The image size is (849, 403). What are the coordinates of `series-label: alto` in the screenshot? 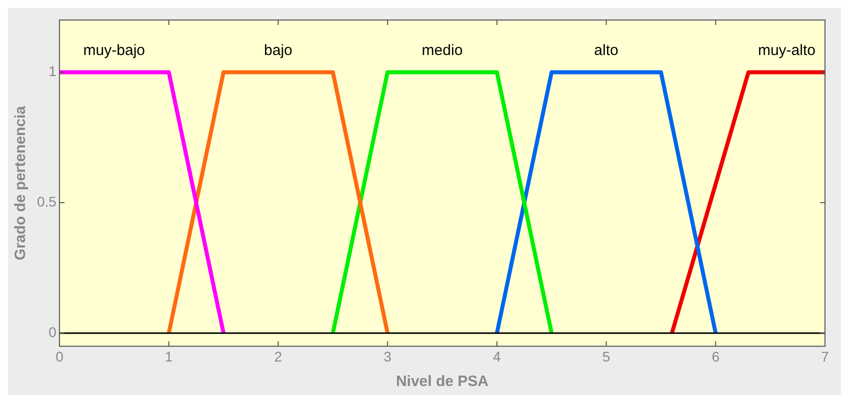 It's located at (606, 50).